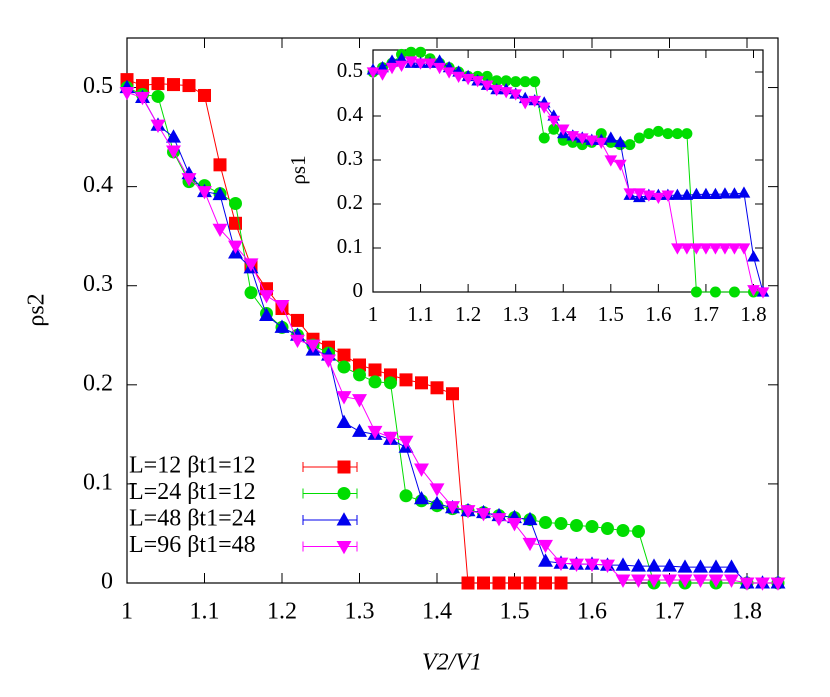 The width and height of the screenshot is (830, 697). I want to click on x-tick-label: 1.4, so click(563, 314).